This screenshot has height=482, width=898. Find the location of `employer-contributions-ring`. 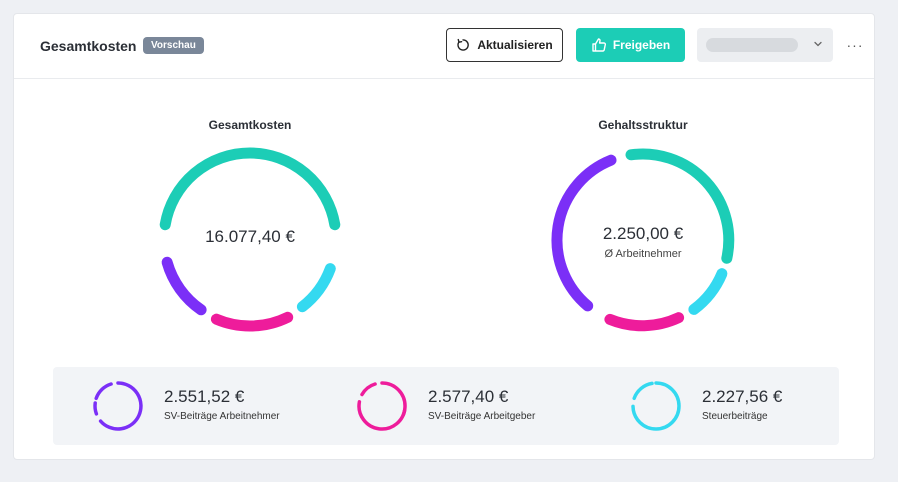

employer-contributions-ring is located at coordinates (382, 406).